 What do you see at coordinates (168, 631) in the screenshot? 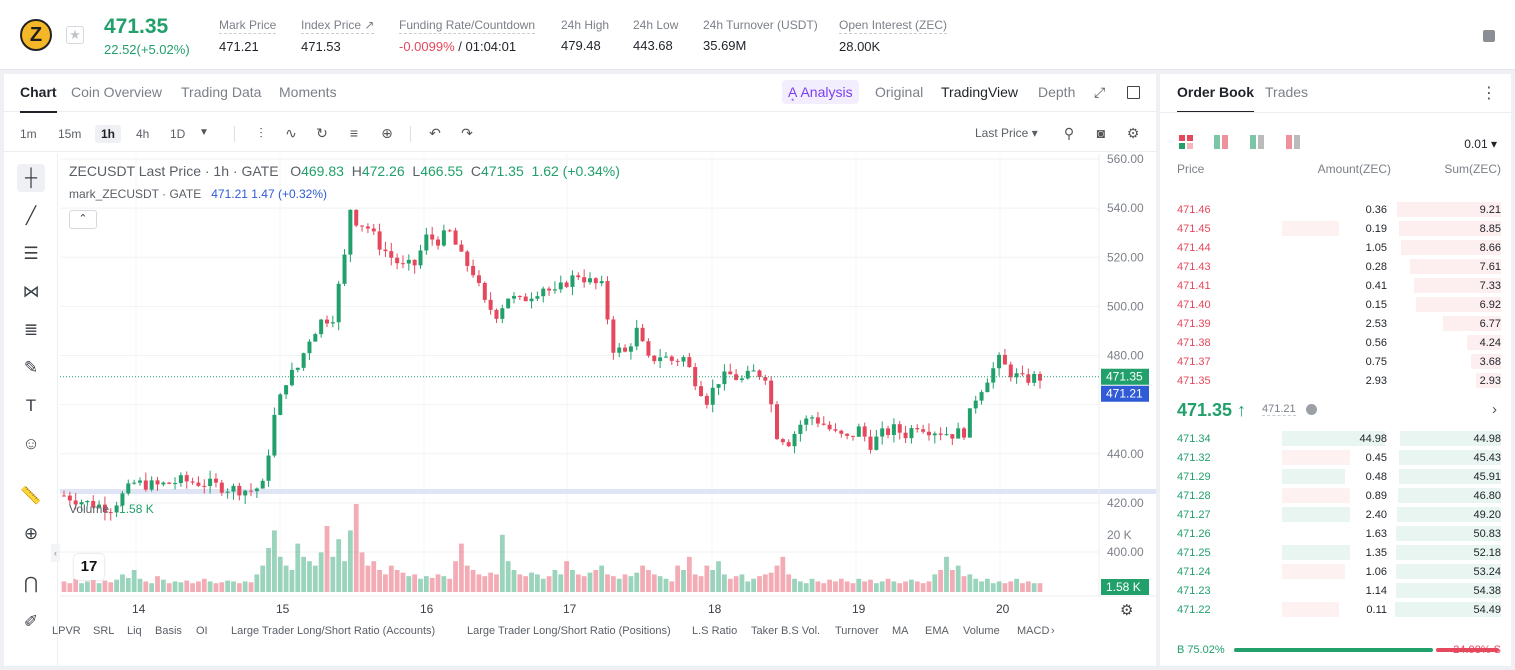
I see `indicator-item: Basis` at bounding box center [168, 631].